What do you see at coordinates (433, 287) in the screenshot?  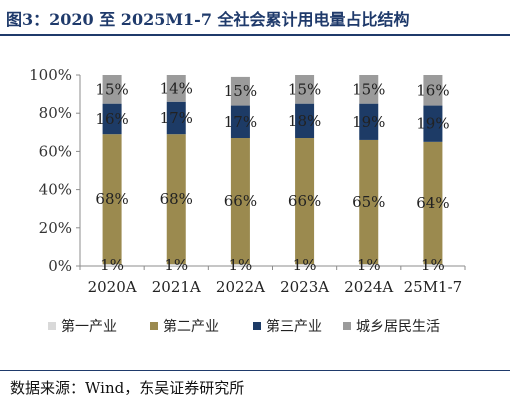 I see `x-category-label: 25M1-7` at bounding box center [433, 287].